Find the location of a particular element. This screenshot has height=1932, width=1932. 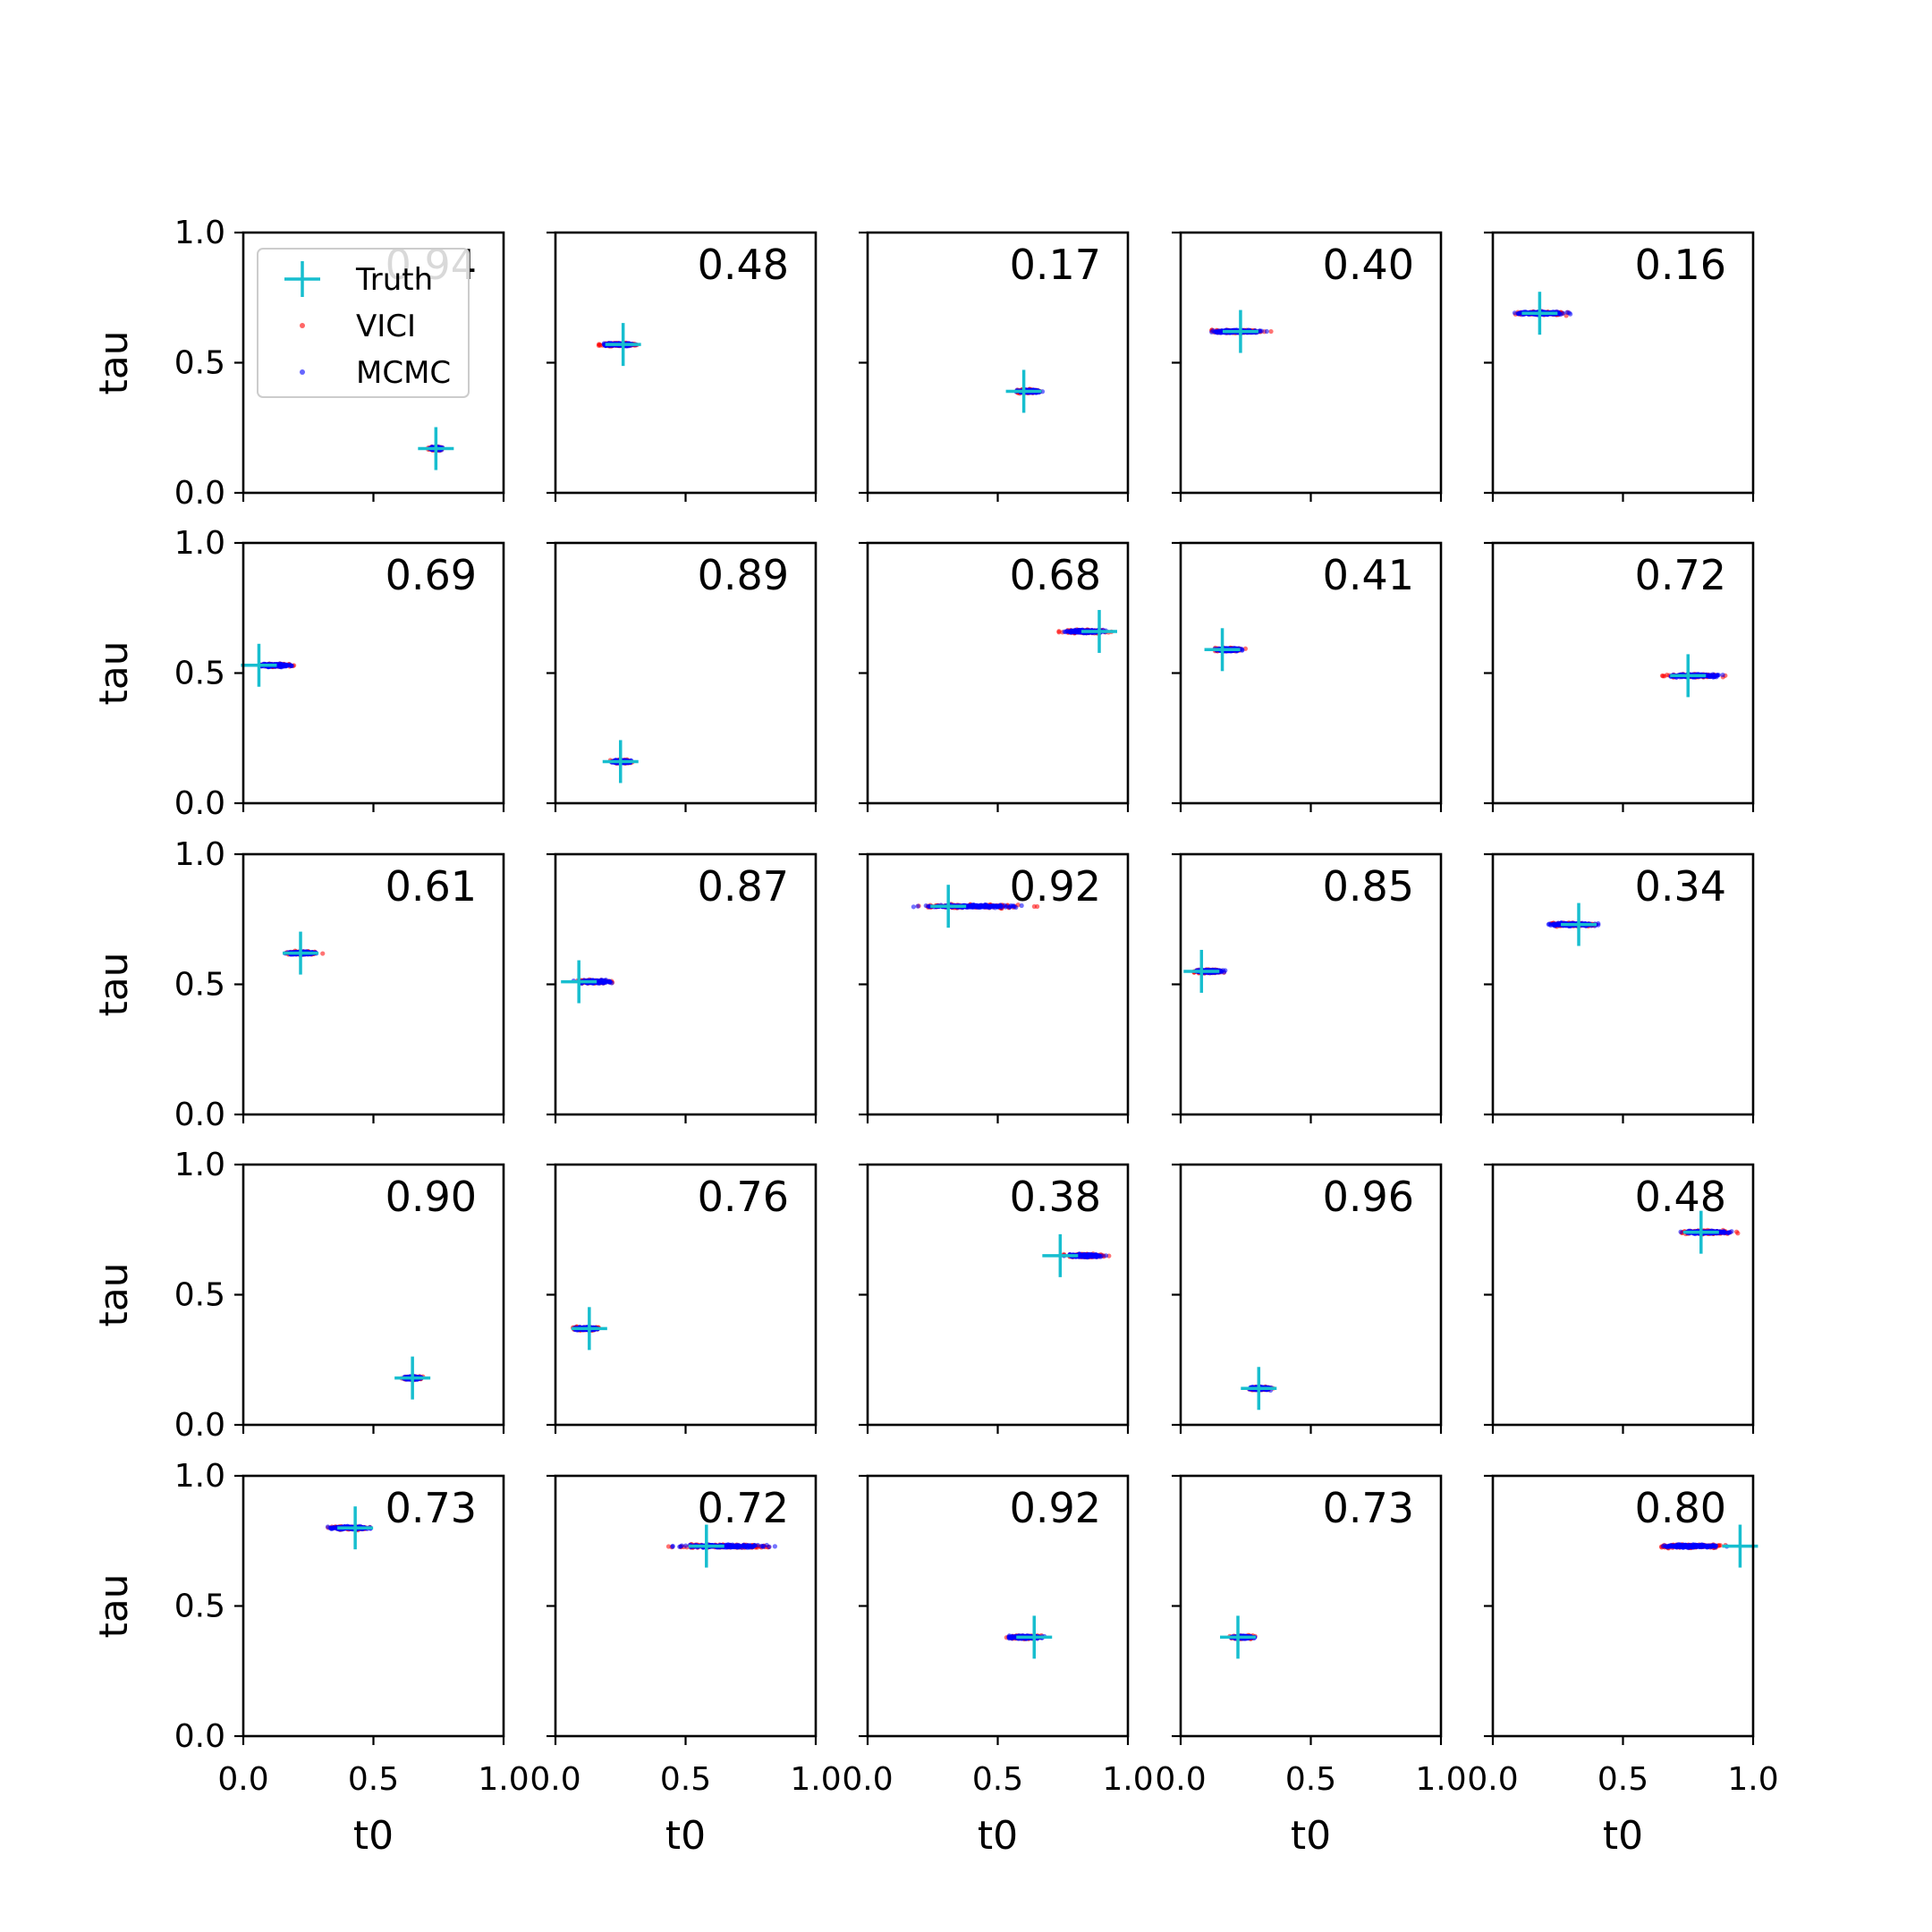

panel-9: 0.41 is located at coordinates (1307, 676).